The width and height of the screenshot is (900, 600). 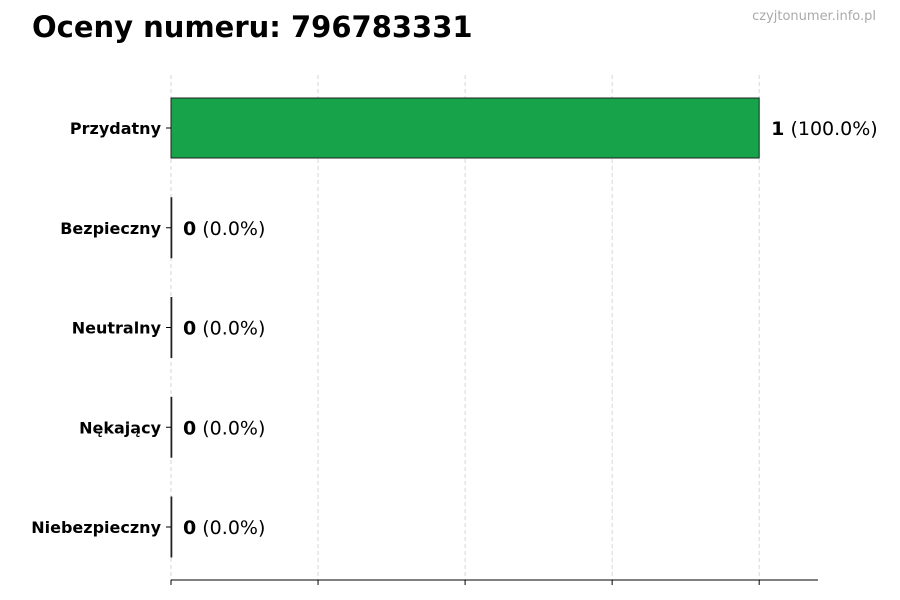 I want to click on data-label-0: 1 (100.0%), so click(x=824, y=129).